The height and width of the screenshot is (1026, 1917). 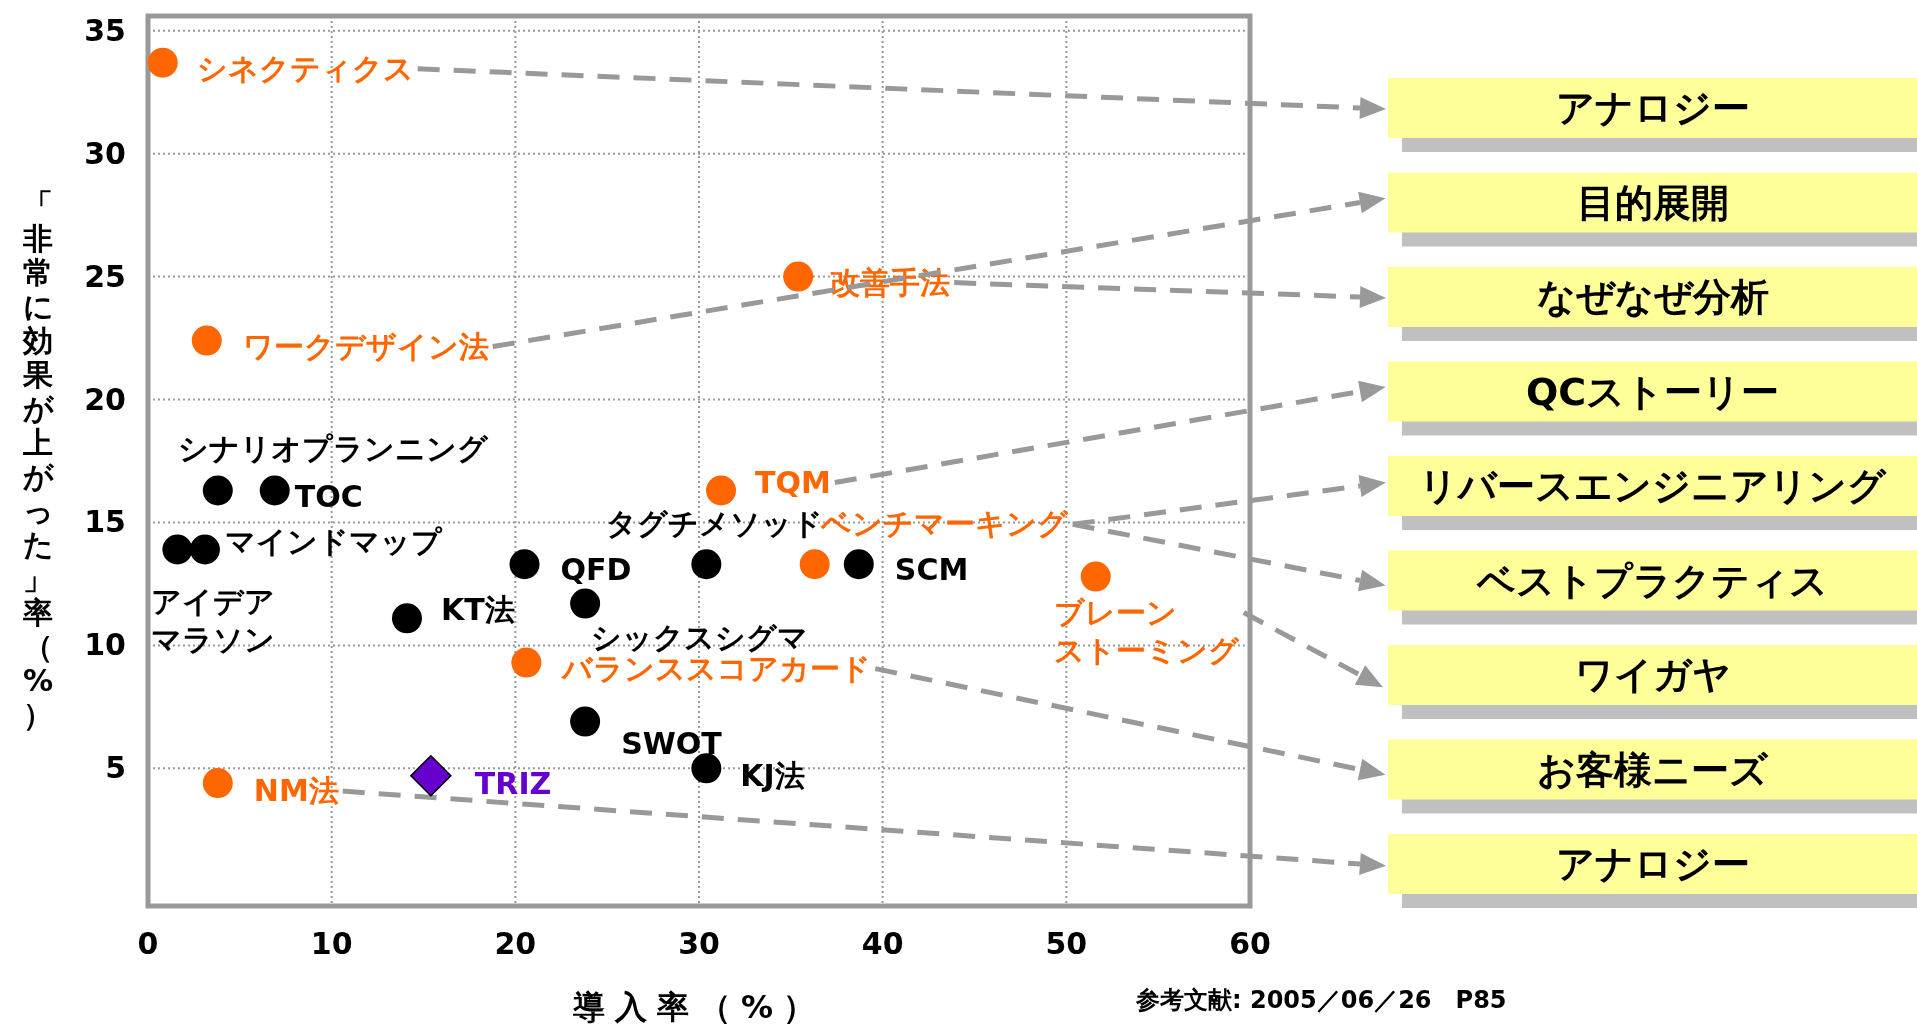 What do you see at coordinates (513, 783) in the screenshot?
I see `data-label: TRIZ` at bounding box center [513, 783].